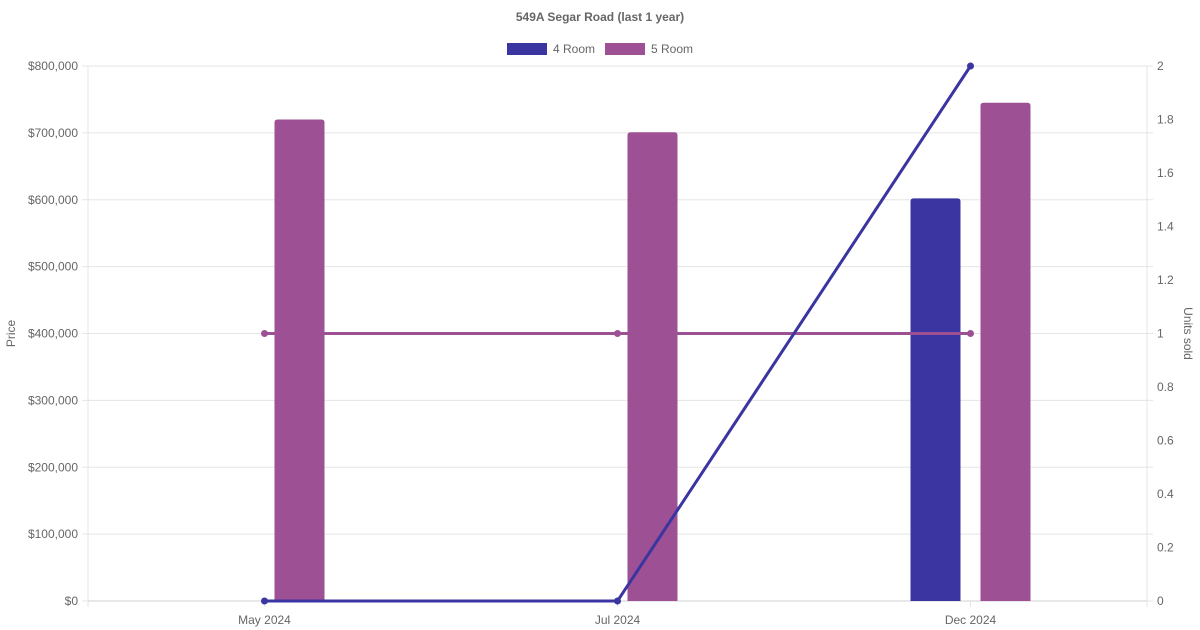  What do you see at coordinates (53, 267) in the screenshot?
I see `y-tick-label: $500,000` at bounding box center [53, 267].